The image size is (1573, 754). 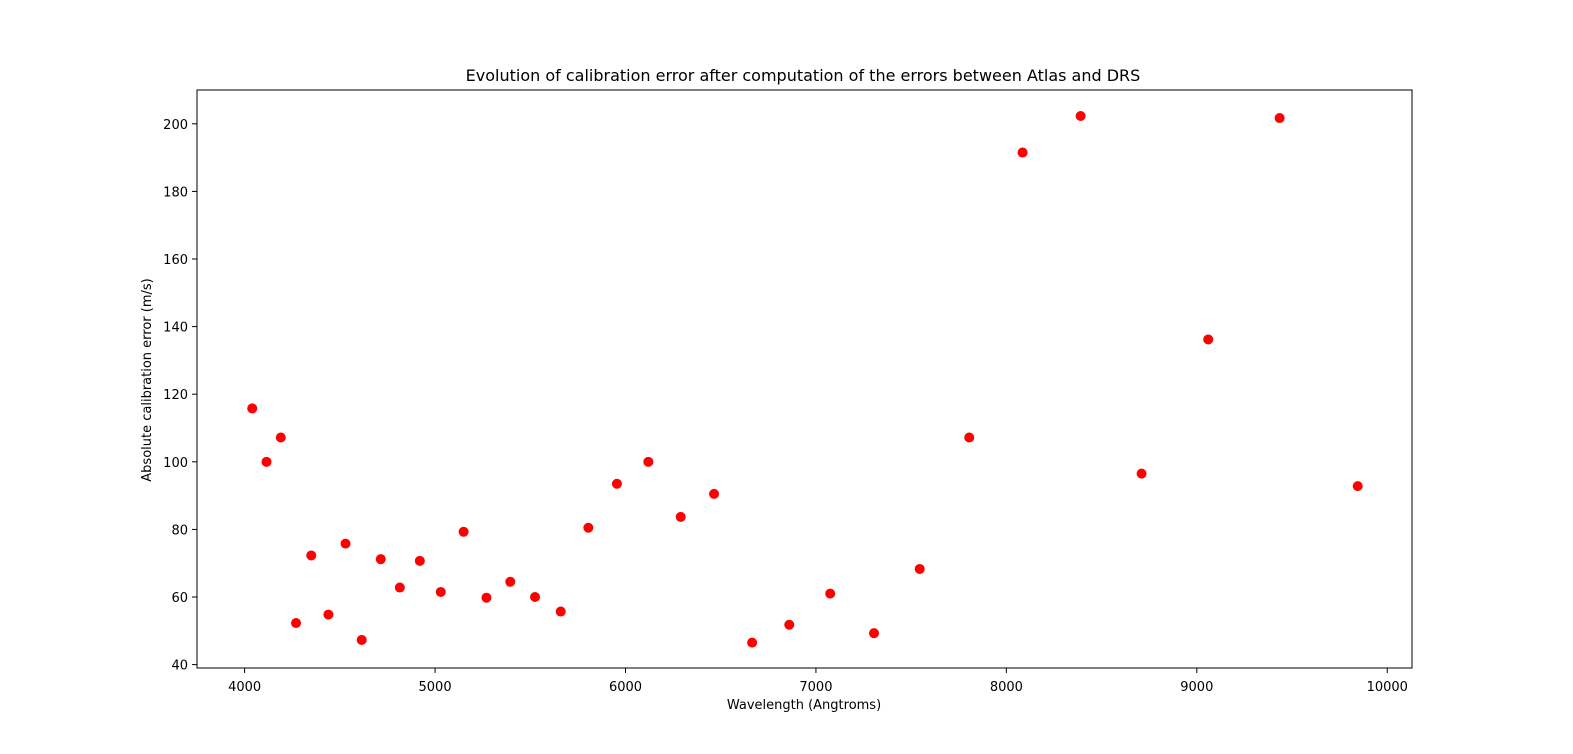 What do you see at coordinates (175, 328) in the screenshot?
I see `y-tick-label: 140` at bounding box center [175, 328].